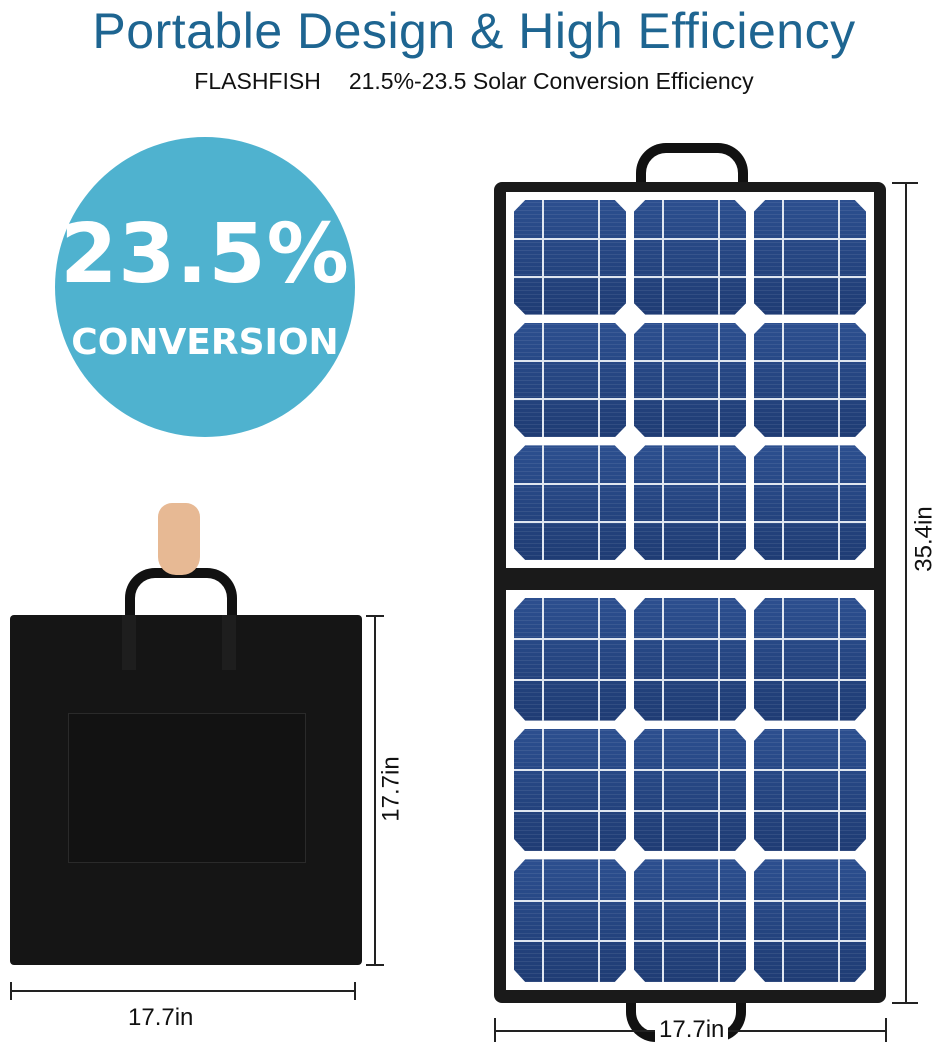 This screenshot has height=1046, width=948. What do you see at coordinates (692, 1030) in the screenshot?
I see `panel-width-label: 17.7in` at bounding box center [692, 1030].